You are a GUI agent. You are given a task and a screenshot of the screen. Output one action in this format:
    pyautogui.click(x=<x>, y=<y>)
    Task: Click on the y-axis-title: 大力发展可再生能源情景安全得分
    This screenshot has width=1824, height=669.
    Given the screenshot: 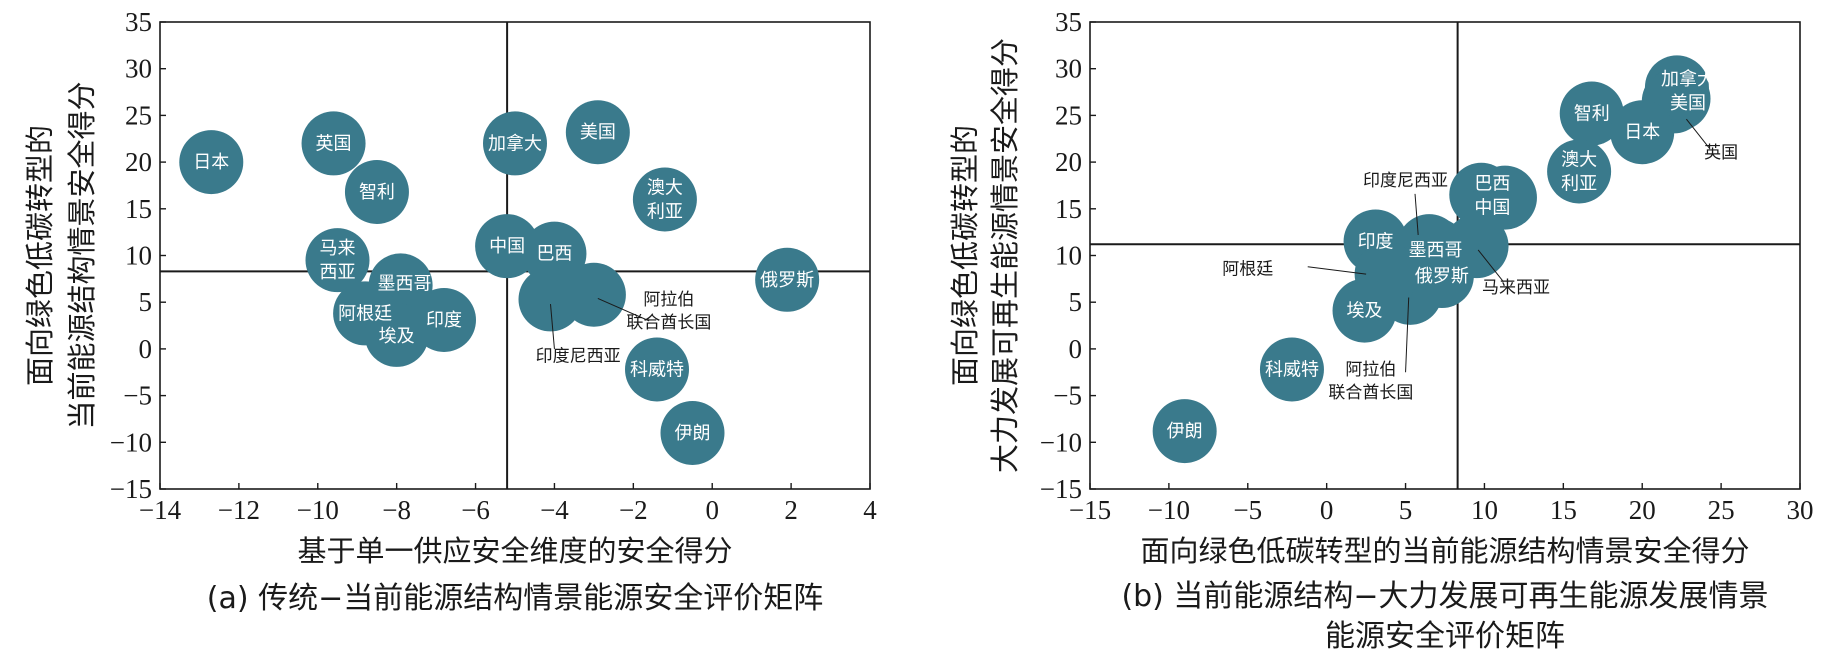 What is the action you would take?
    pyautogui.click(x=1005, y=255)
    